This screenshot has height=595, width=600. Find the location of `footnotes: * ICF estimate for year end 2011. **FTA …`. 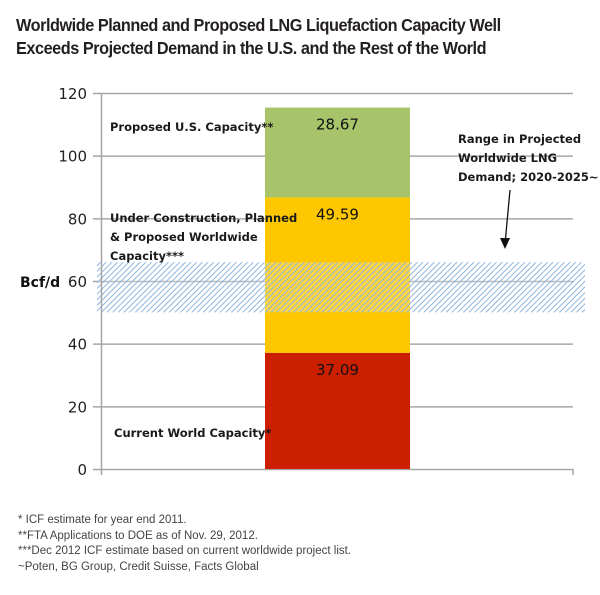

footnotes: * ICF estimate for year end 2011. **FTA … is located at coordinates (184, 544).